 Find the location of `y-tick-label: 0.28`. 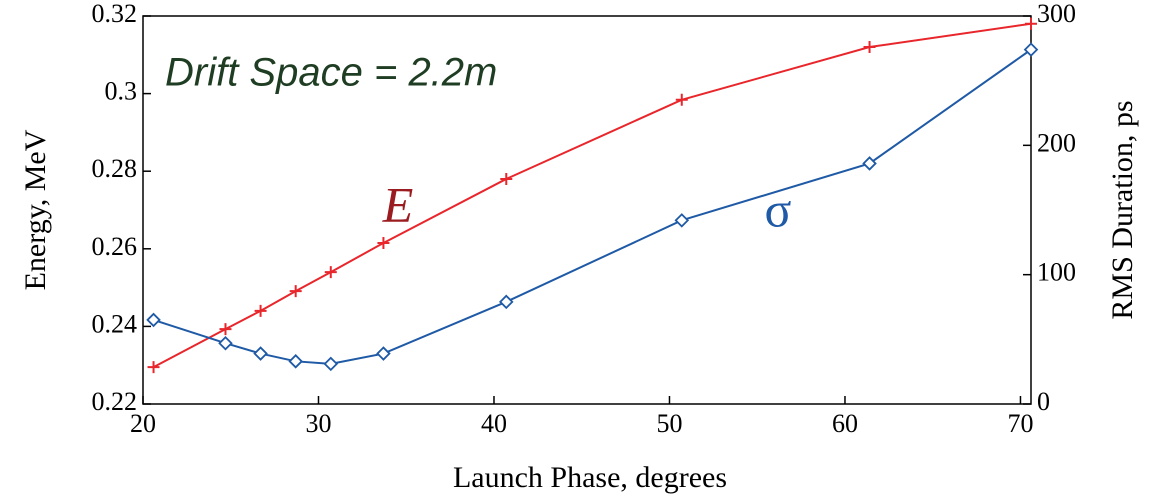

y-tick-label: 0.28 is located at coordinates (115, 168).